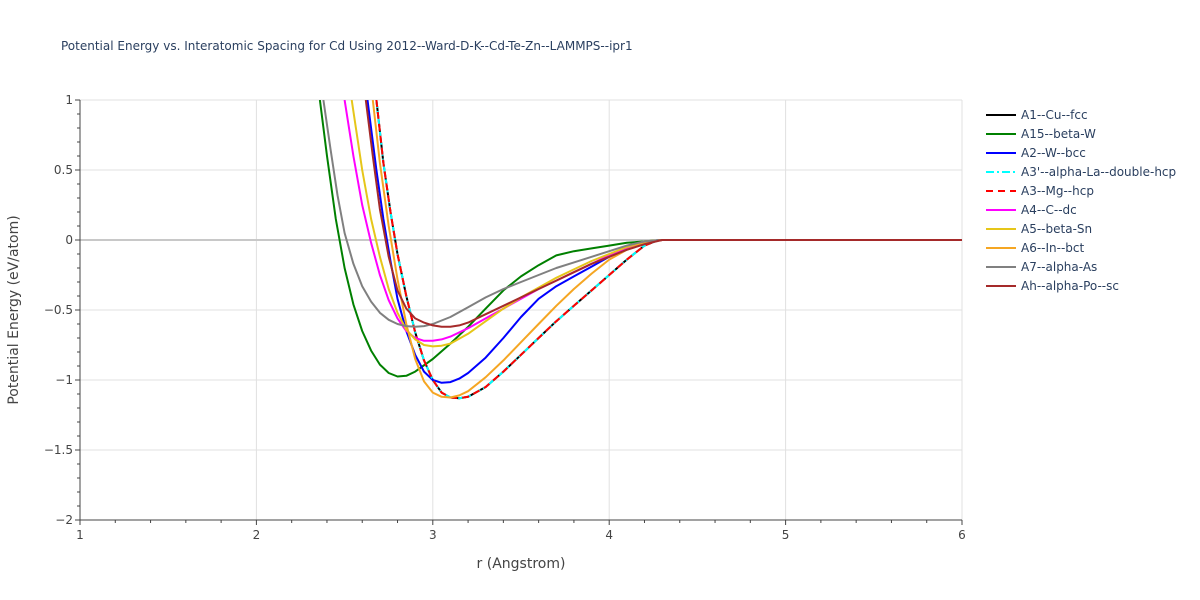 This screenshot has height=600, width=1200. What do you see at coordinates (80, 535) in the screenshot?
I see `x-tick-label: 1` at bounding box center [80, 535].